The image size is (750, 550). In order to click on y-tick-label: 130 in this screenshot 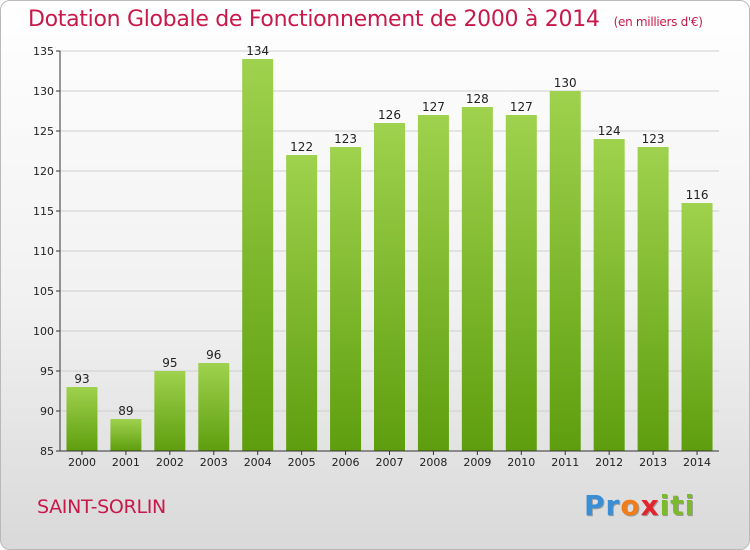, I will do `click(43, 91)`.